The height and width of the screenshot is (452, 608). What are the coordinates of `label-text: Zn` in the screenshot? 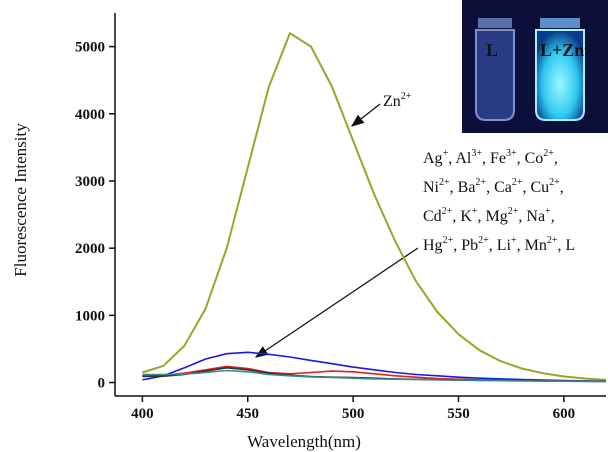 It's located at (392, 101).